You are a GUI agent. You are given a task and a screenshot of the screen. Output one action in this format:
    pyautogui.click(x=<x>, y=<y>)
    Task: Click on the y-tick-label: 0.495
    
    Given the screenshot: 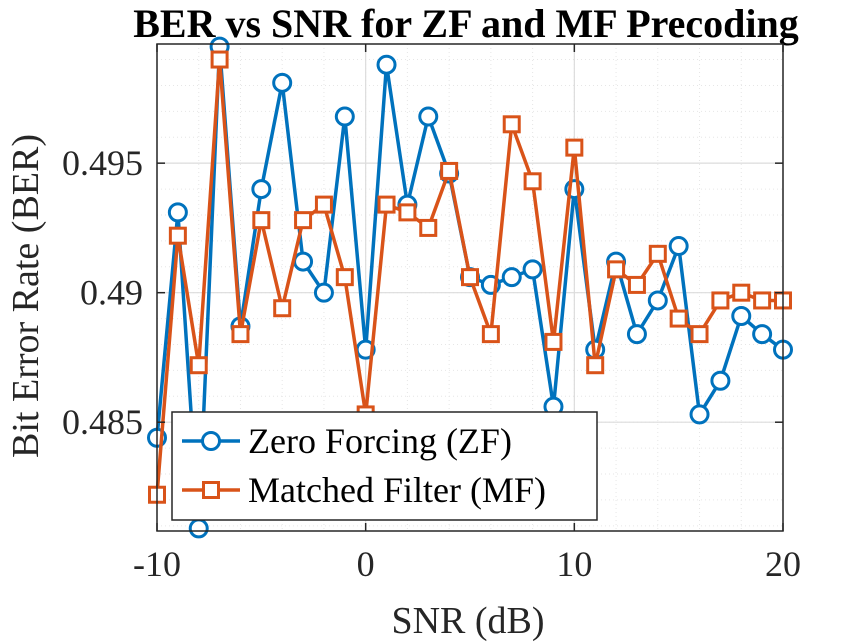 What is the action you would take?
    pyautogui.click(x=102, y=163)
    